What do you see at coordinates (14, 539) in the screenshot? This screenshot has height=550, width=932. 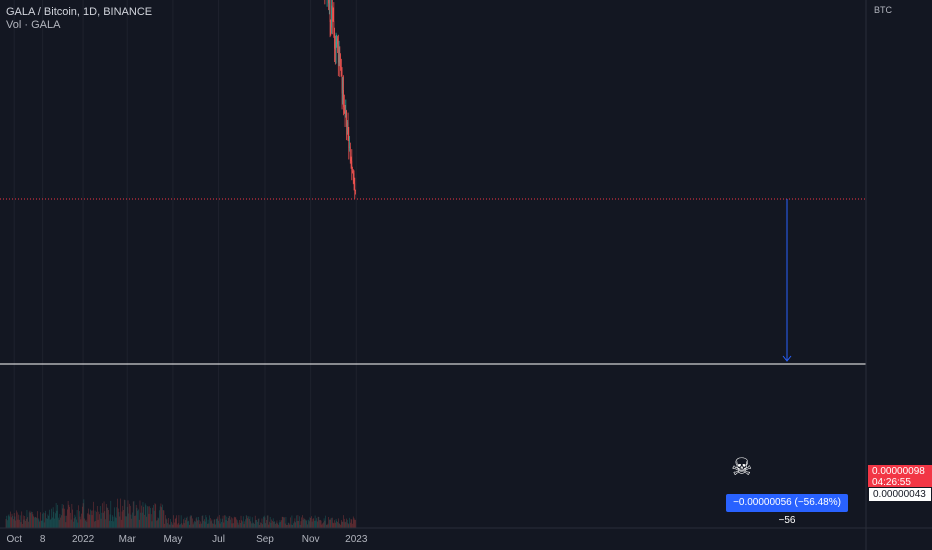 I see `time-axis-tick-label: Oct` at bounding box center [14, 539].